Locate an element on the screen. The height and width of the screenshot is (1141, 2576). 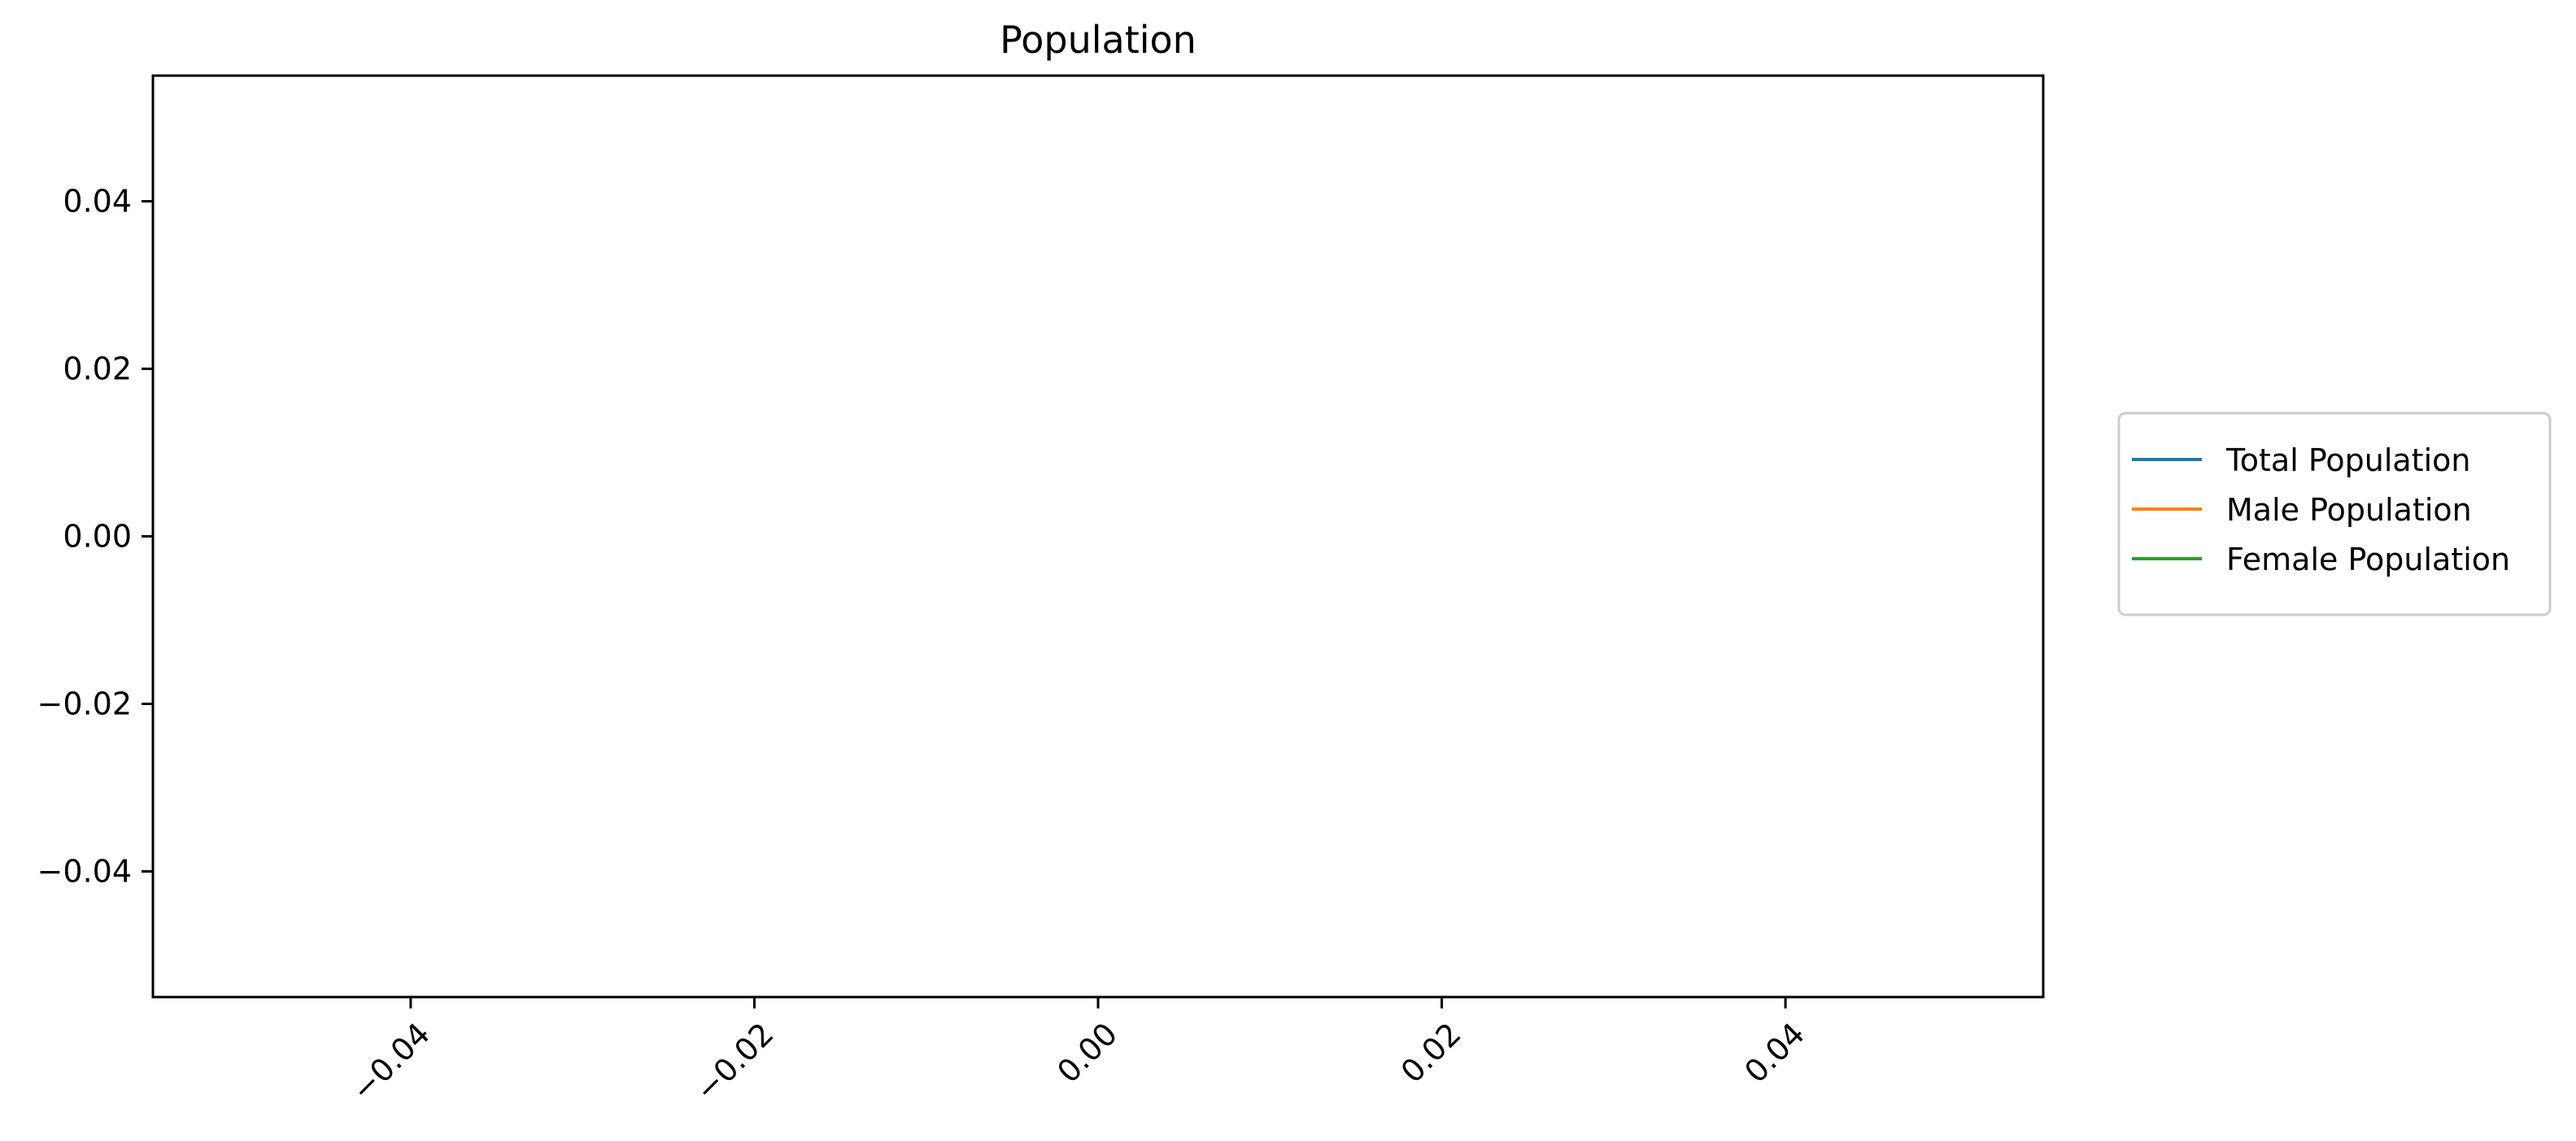
legend-box is located at coordinates (2334, 514).